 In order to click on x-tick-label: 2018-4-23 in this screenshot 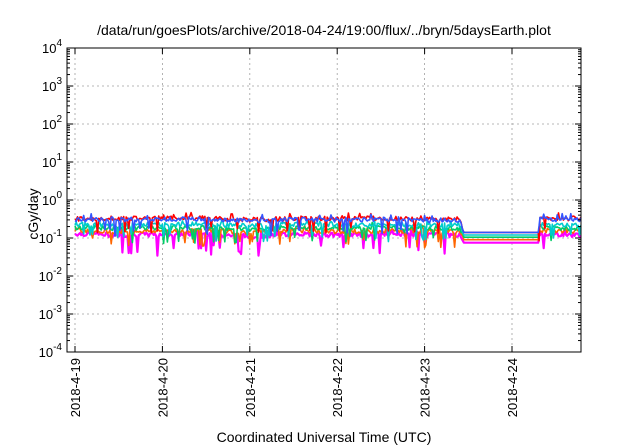, I will do `click(425, 387)`.